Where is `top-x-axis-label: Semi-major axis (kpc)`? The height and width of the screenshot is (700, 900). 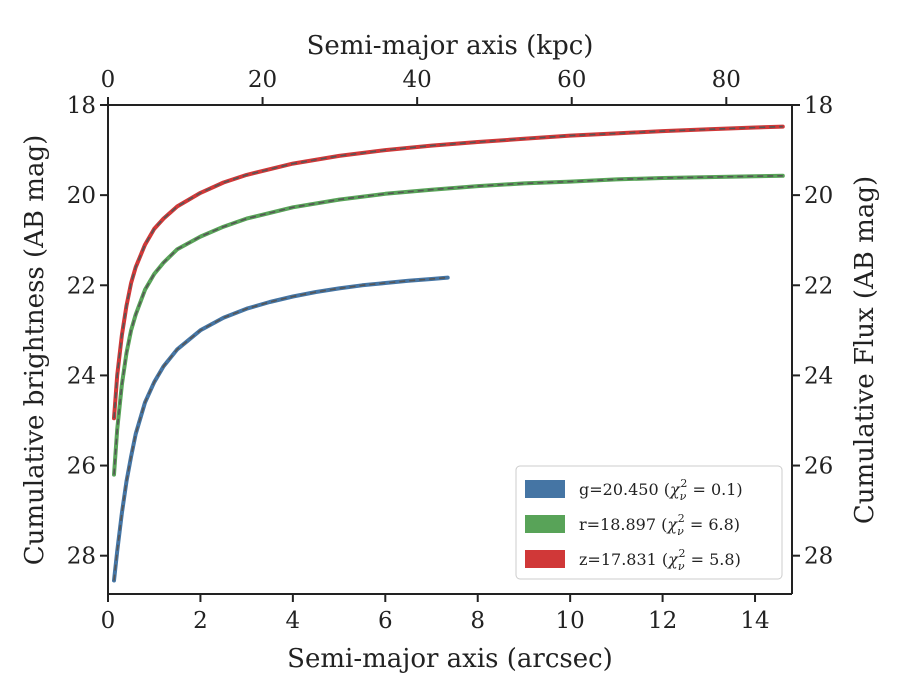
top-x-axis-label: Semi-major axis (kpc) is located at coordinates (450, 46).